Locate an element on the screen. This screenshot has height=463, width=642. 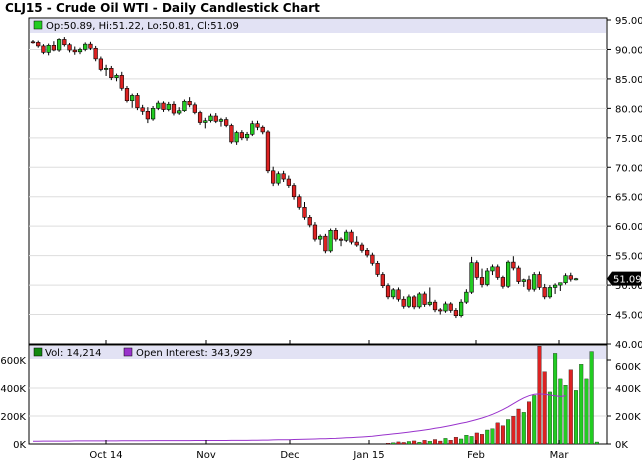
last-price-badge: 51.09 is located at coordinates (624, 278).